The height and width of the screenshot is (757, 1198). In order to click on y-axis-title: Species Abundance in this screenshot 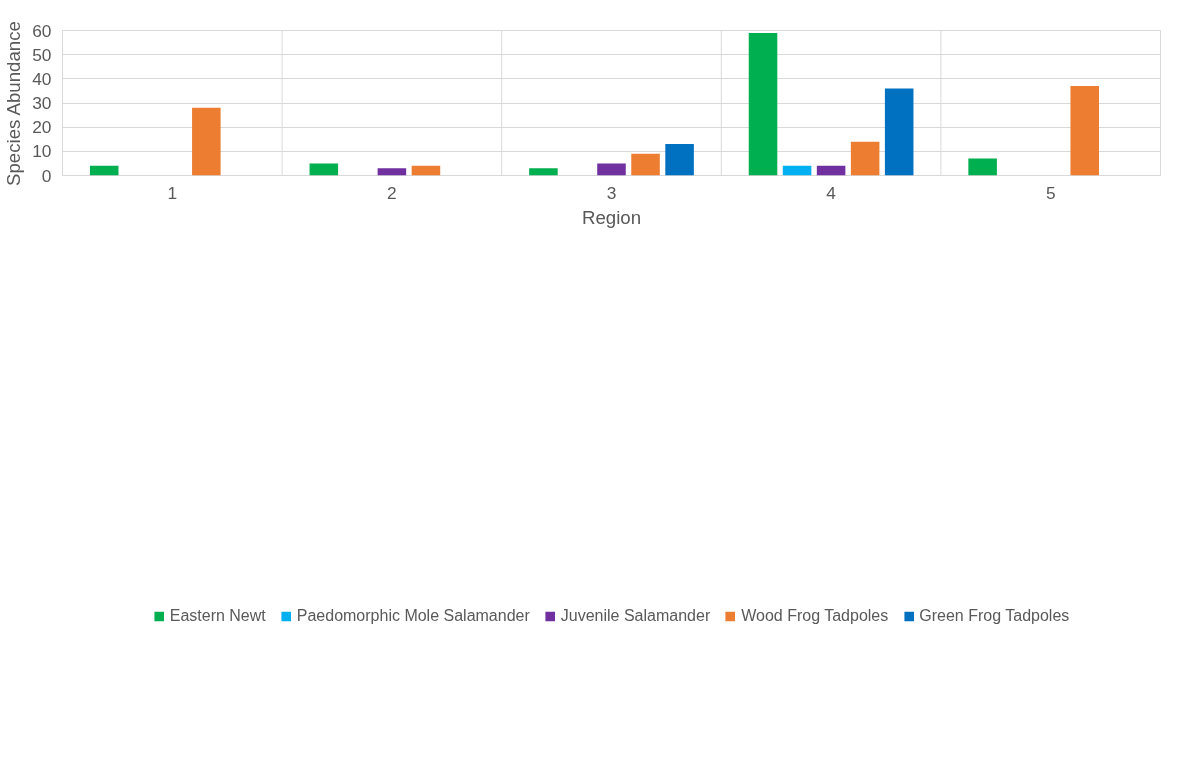, I will do `click(14, 103)`.